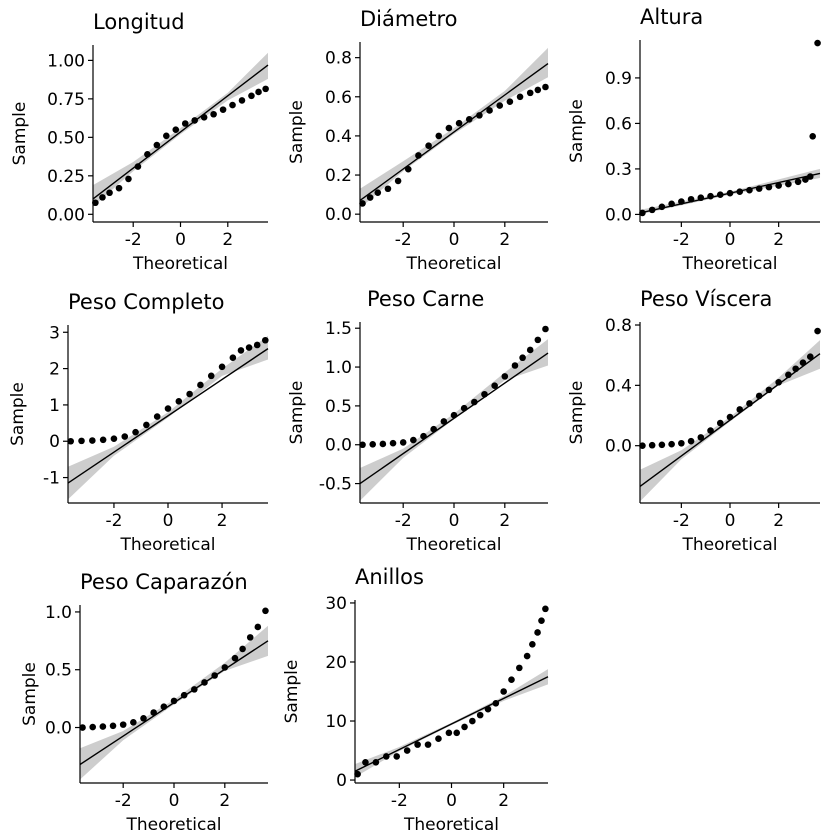 The width and height of the screenshot is (840, 840). What do you see at coordinates (180, 132) in the screenshot?
I see `reference-line` at bounding box center [180, 132].